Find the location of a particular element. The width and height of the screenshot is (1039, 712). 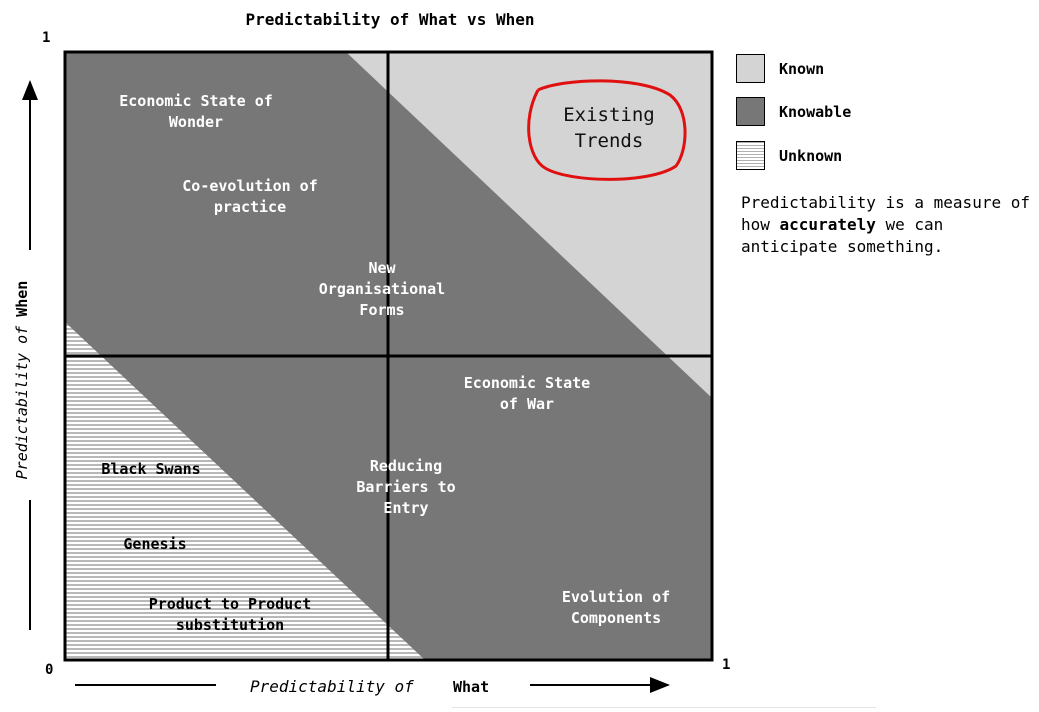

unknown-swatch is located at coordinates (750, 155).